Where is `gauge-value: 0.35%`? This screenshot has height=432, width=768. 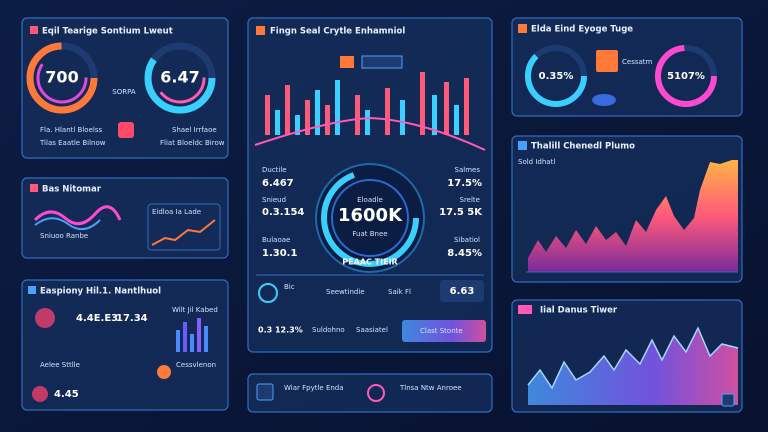 gauge-value: 0.35% is located at coordinates (556, 76).